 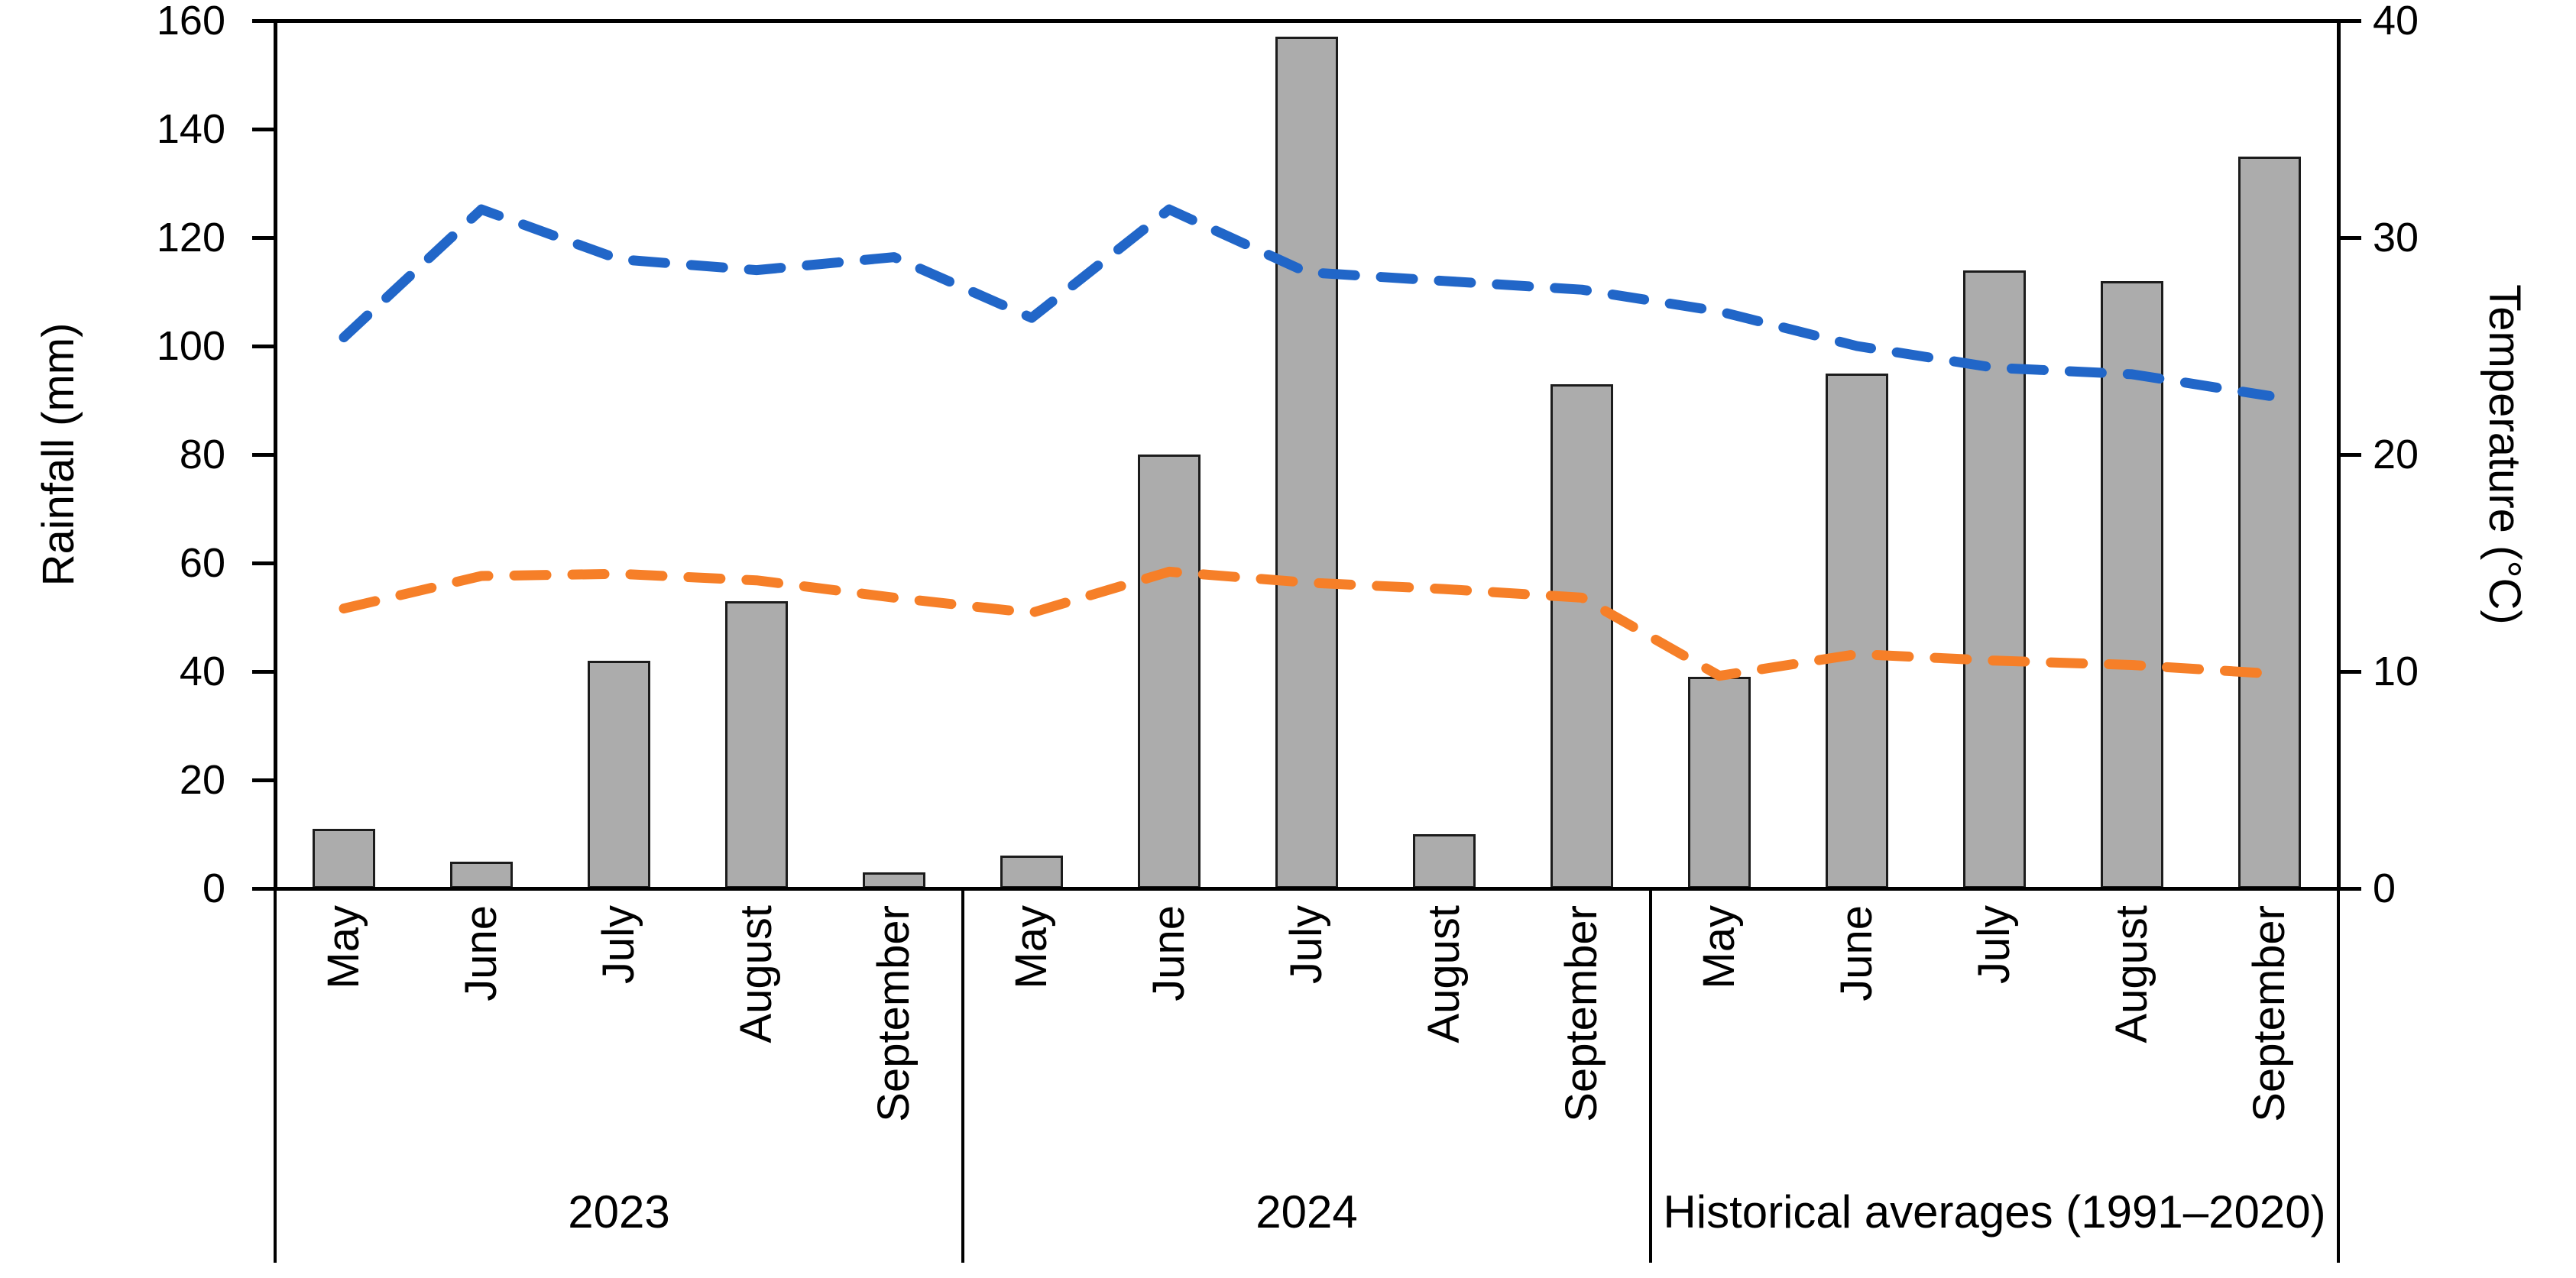 I want to click on left-axis-tick-label: 60, so click(x=202, y=563).